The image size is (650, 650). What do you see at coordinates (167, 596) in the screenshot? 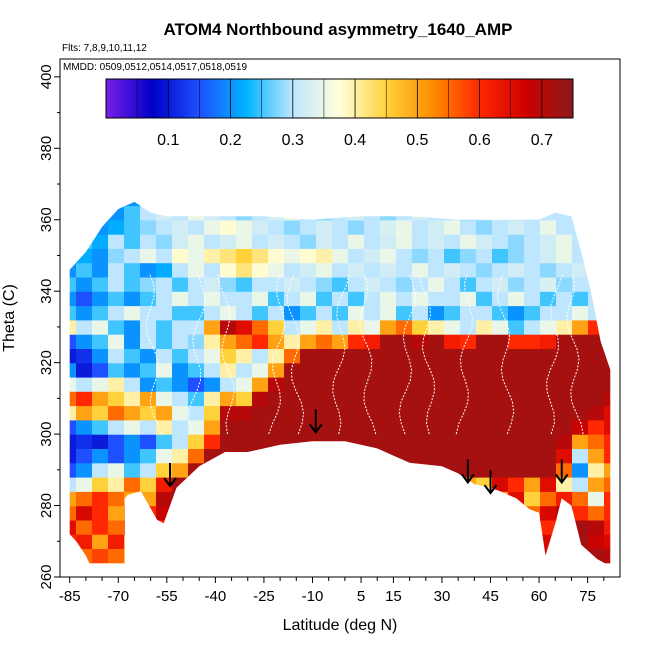
I see `x-tick-label: -55` at bounding box center [167, 596].